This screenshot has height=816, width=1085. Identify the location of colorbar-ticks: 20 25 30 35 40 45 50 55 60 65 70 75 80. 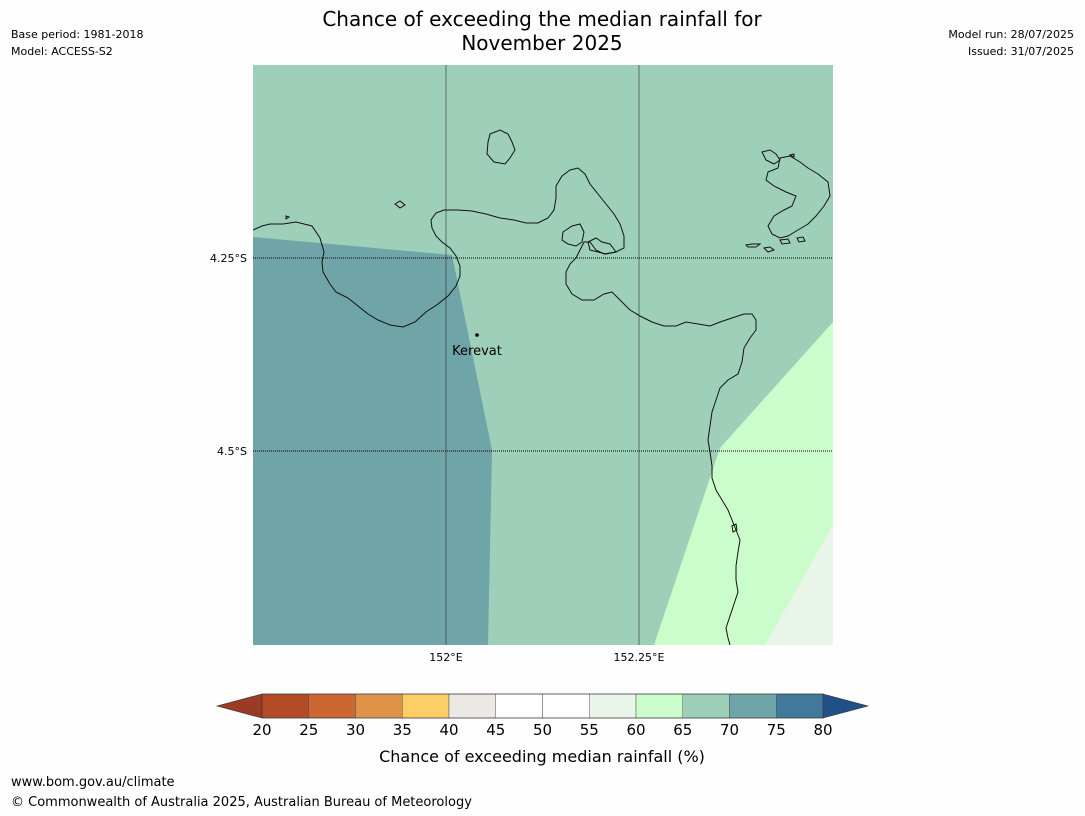
(542, 730).